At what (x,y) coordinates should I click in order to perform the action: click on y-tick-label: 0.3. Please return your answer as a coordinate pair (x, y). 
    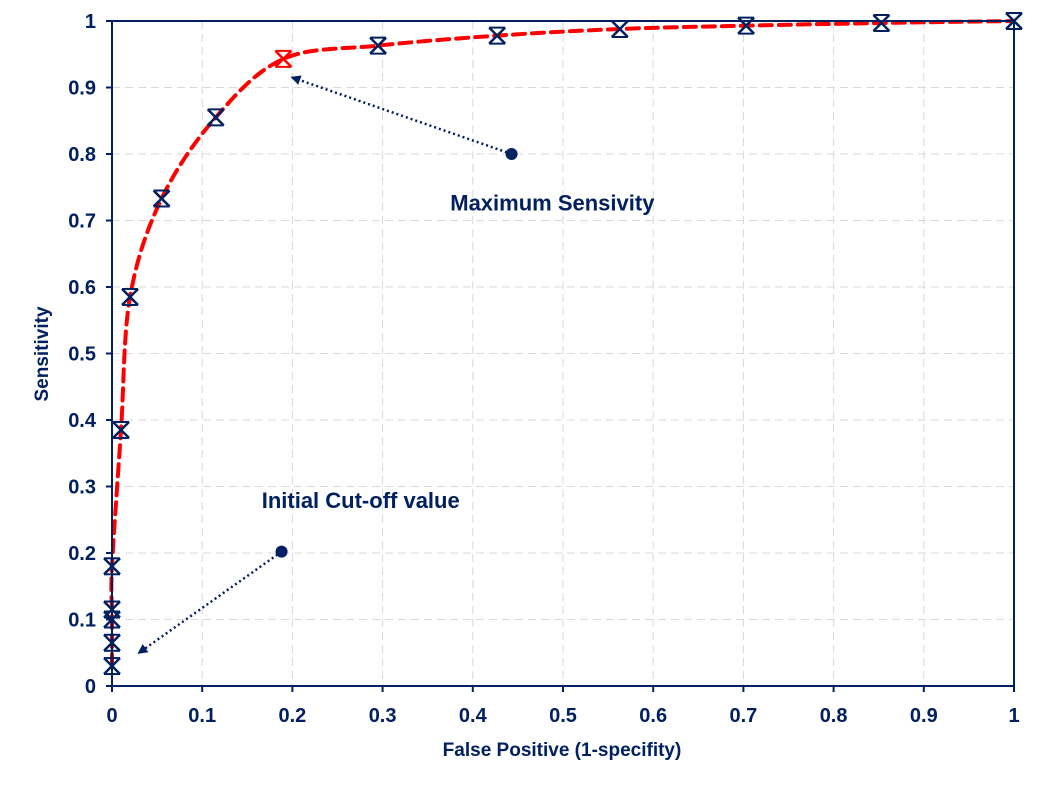
    Looking at the image, I should click on (82, 488).